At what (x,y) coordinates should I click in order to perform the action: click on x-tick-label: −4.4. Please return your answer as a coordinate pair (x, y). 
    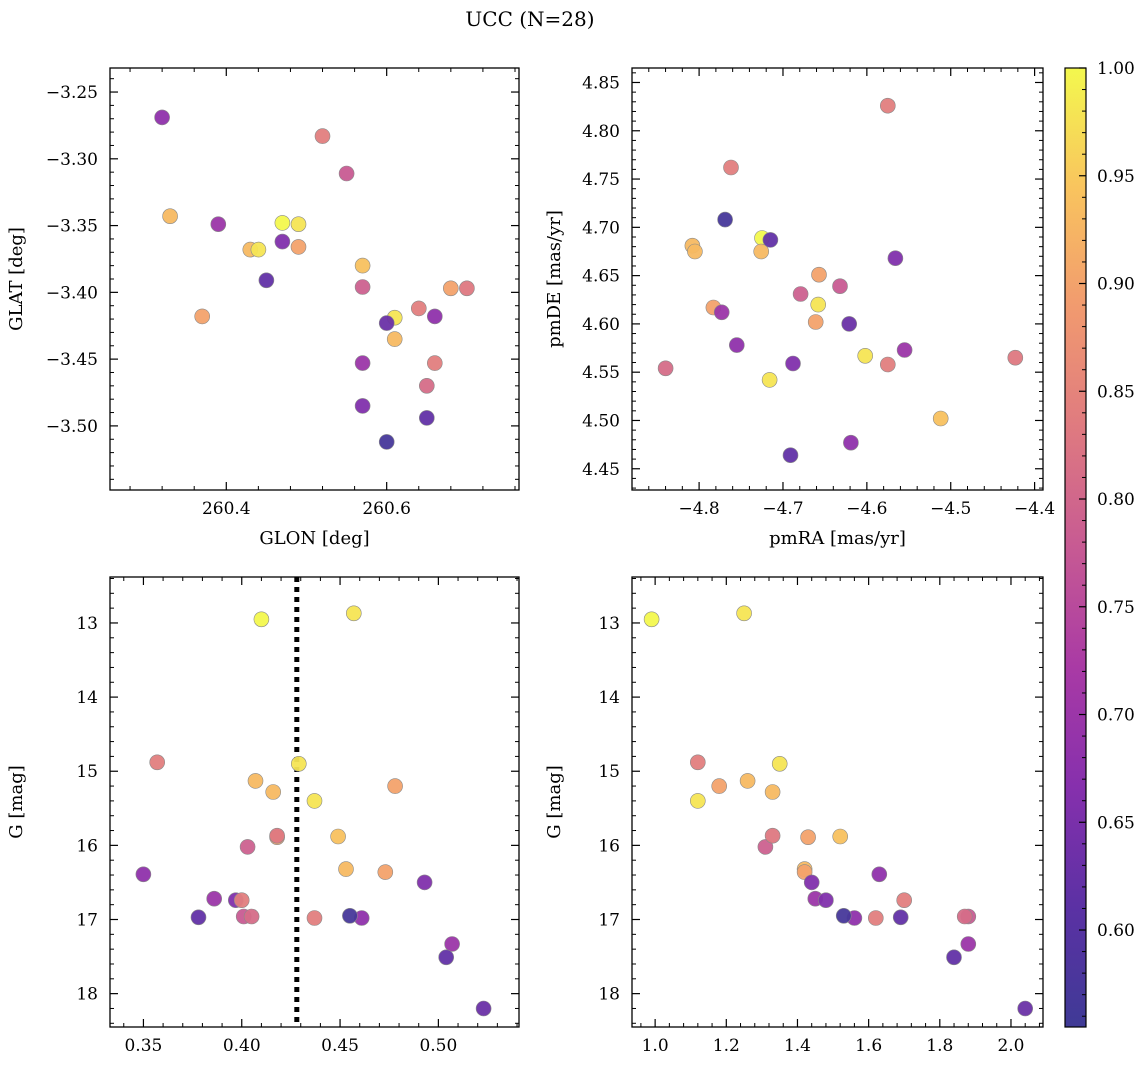
    Looking at the image, I should click on (1034, 509).